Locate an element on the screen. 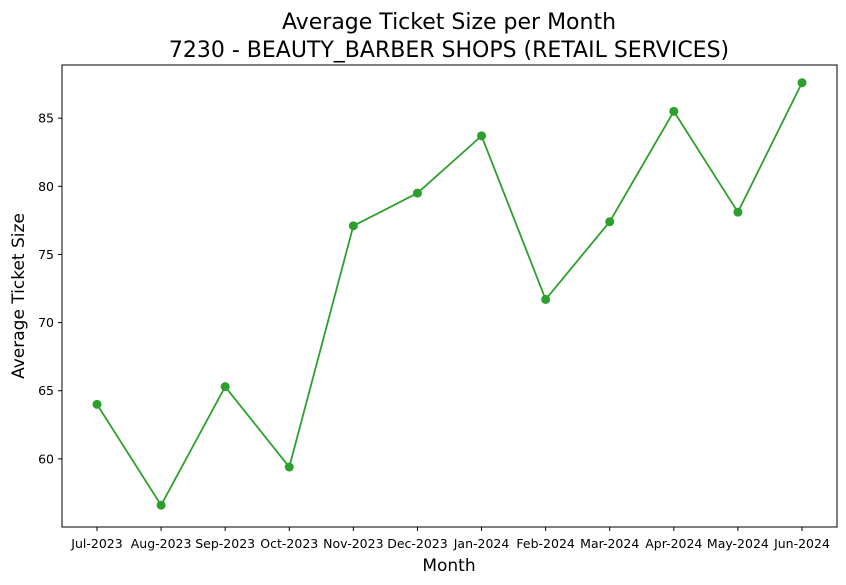  x-tick-label: Dec-2023 is located at coordinates (417, 543).